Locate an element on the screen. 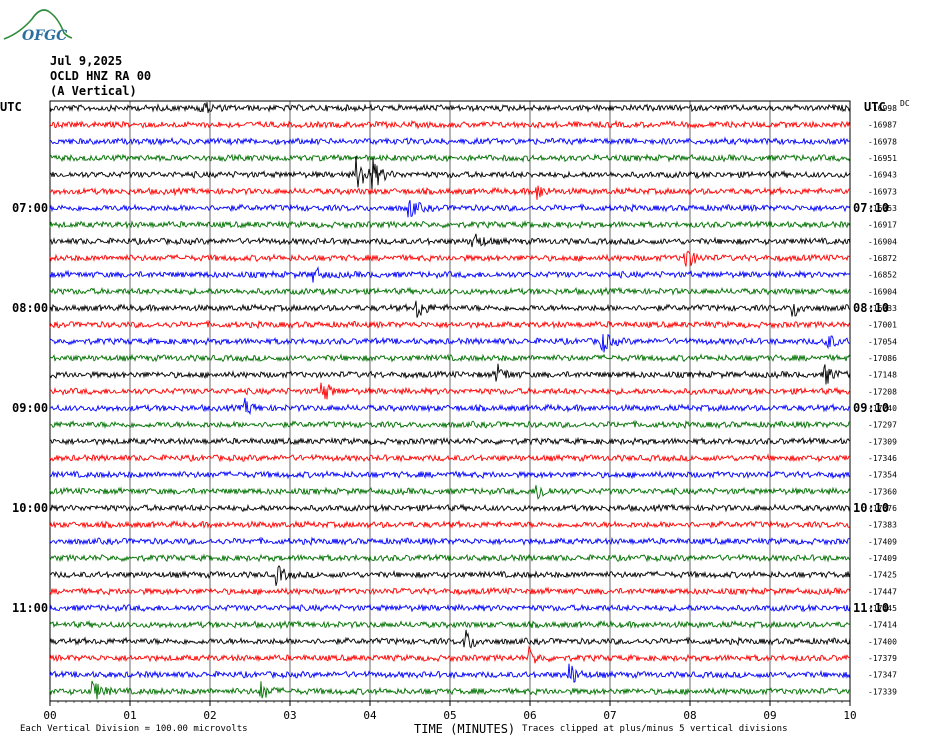 The height and width of the screenshot is (744, 930). left-time-label: 10:00 is located at coordinates (30, 508).